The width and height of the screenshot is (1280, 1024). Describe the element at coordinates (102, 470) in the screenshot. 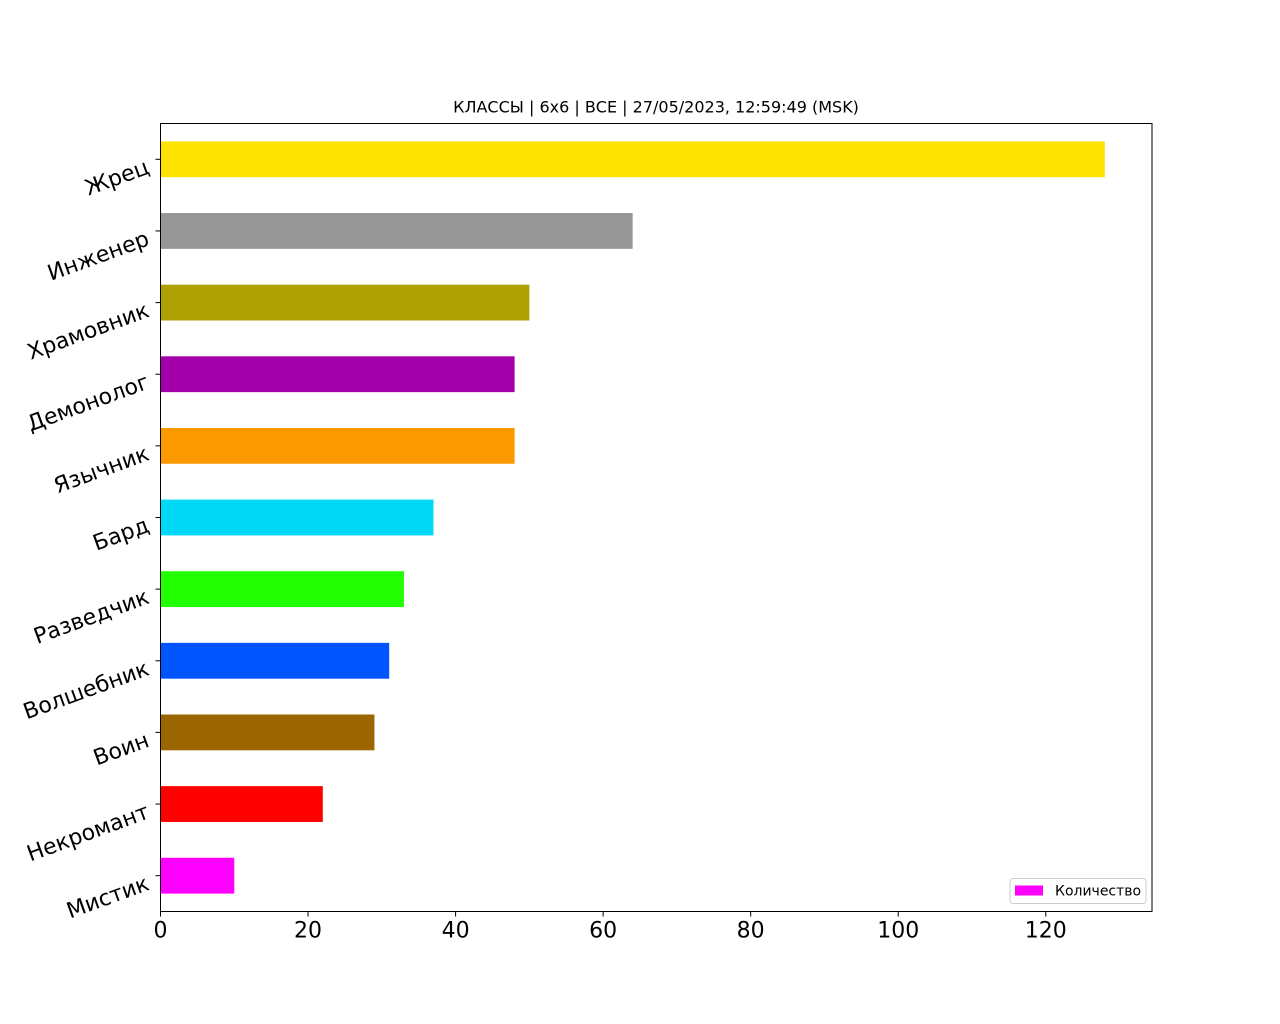

I see `y-tick-label: Язычник` at that location.